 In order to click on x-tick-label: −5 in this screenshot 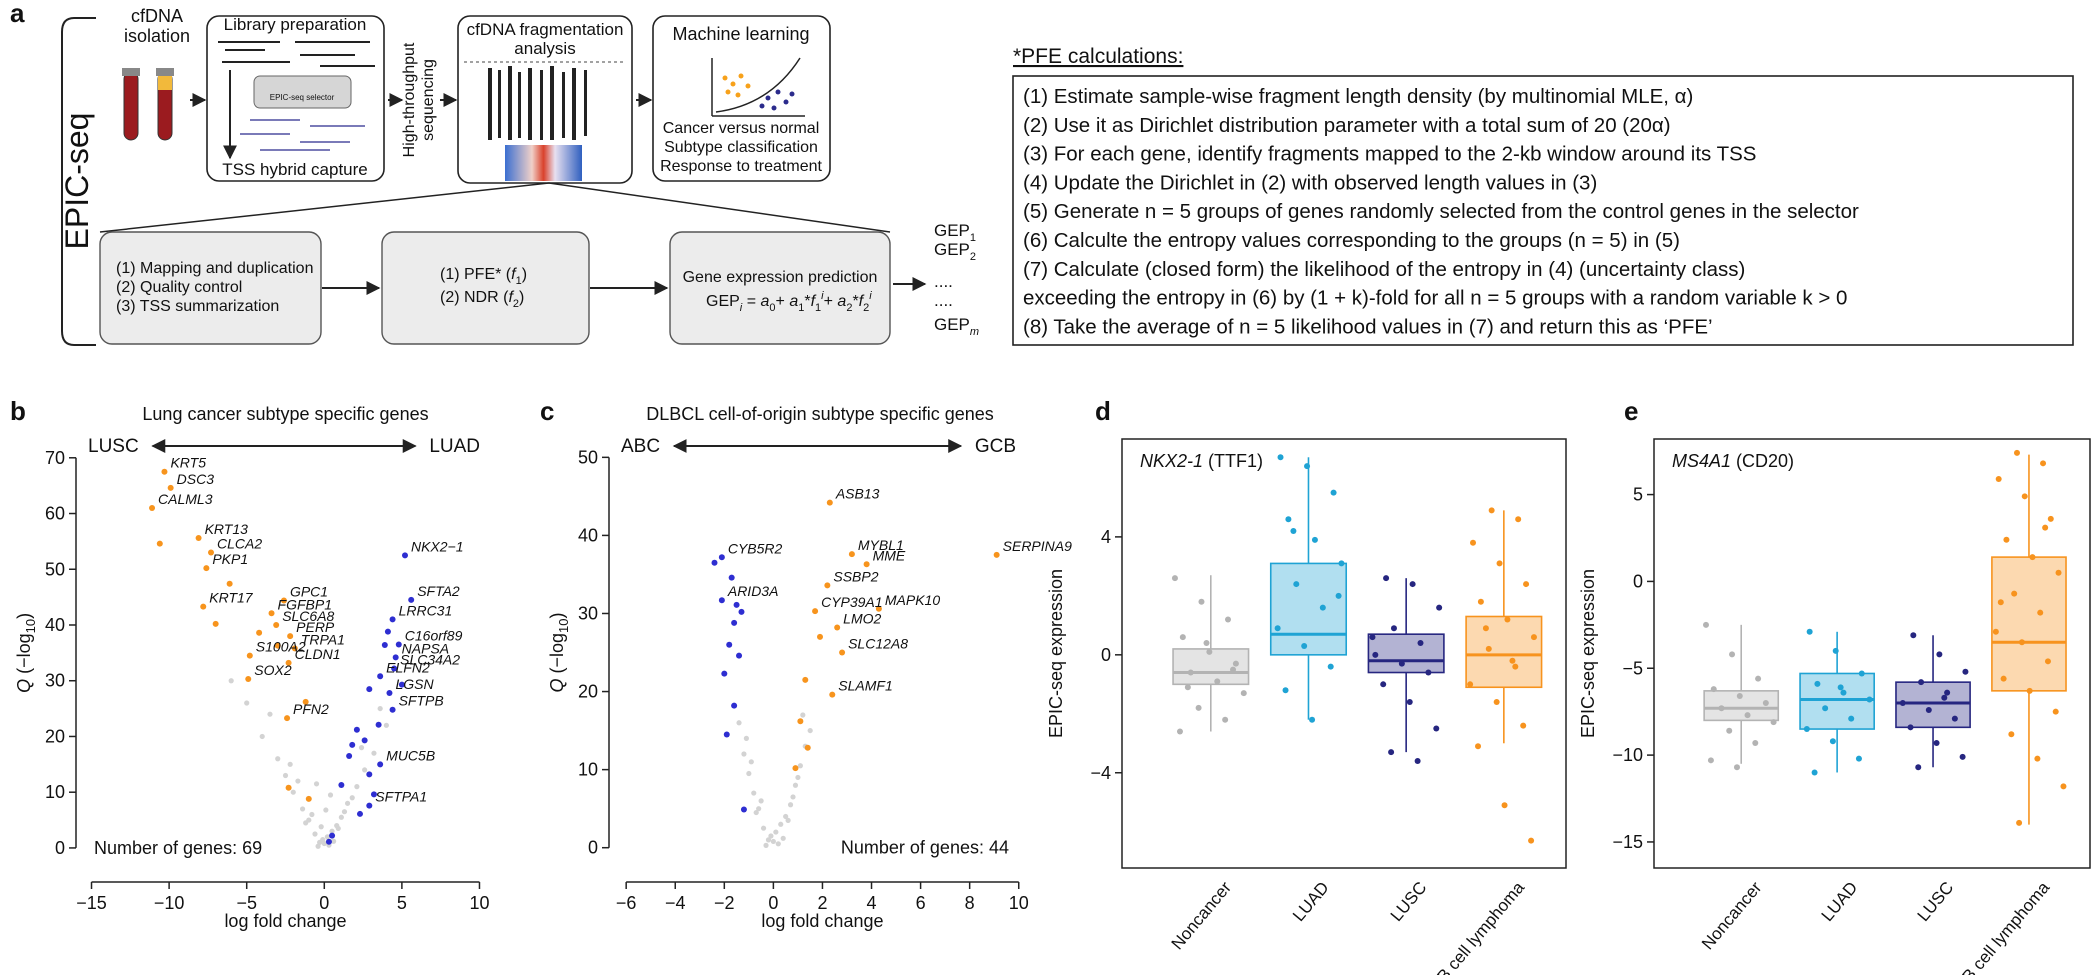, I will do `click(246, 903)`.